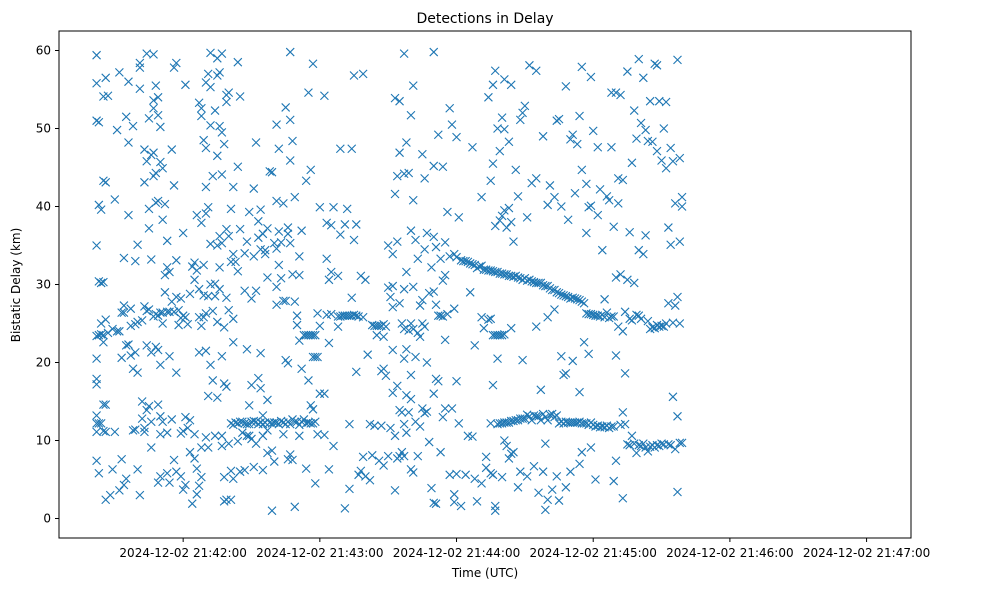 The height and width of the screenshot is (594, 989). What do you see at coordinates (43, 129) in the screenshot?
I see `y-tick-label: 50` at bounding box center [43, 129].